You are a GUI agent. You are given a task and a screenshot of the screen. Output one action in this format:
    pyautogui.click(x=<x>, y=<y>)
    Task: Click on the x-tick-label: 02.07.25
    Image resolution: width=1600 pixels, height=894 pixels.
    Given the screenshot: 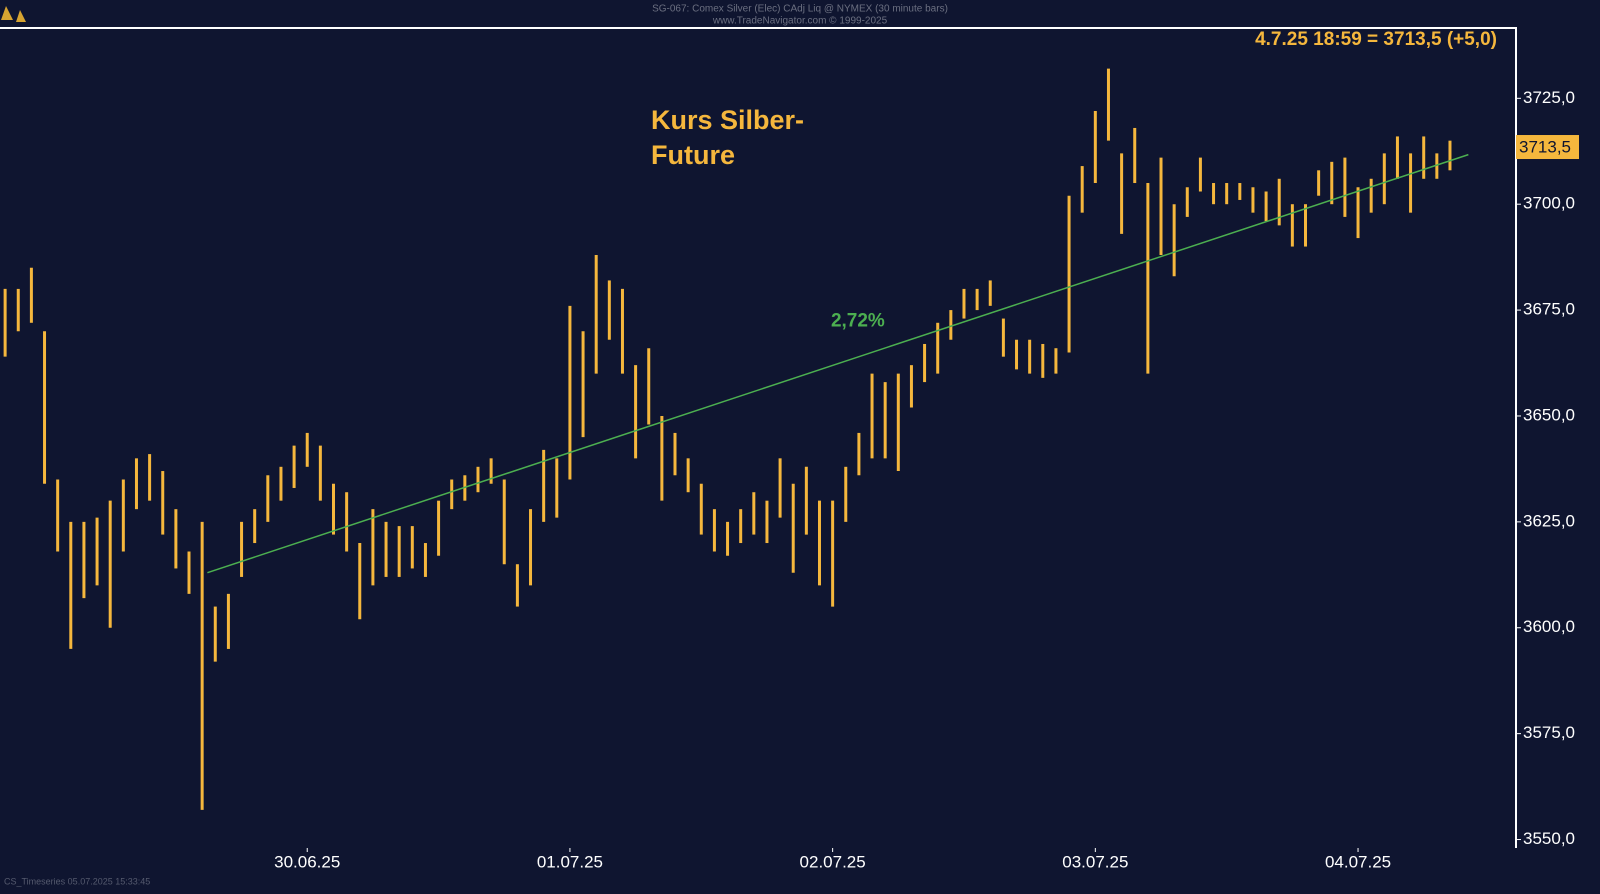 What is the action you would take?
    pyautogui.click(x=833, y=861)
    